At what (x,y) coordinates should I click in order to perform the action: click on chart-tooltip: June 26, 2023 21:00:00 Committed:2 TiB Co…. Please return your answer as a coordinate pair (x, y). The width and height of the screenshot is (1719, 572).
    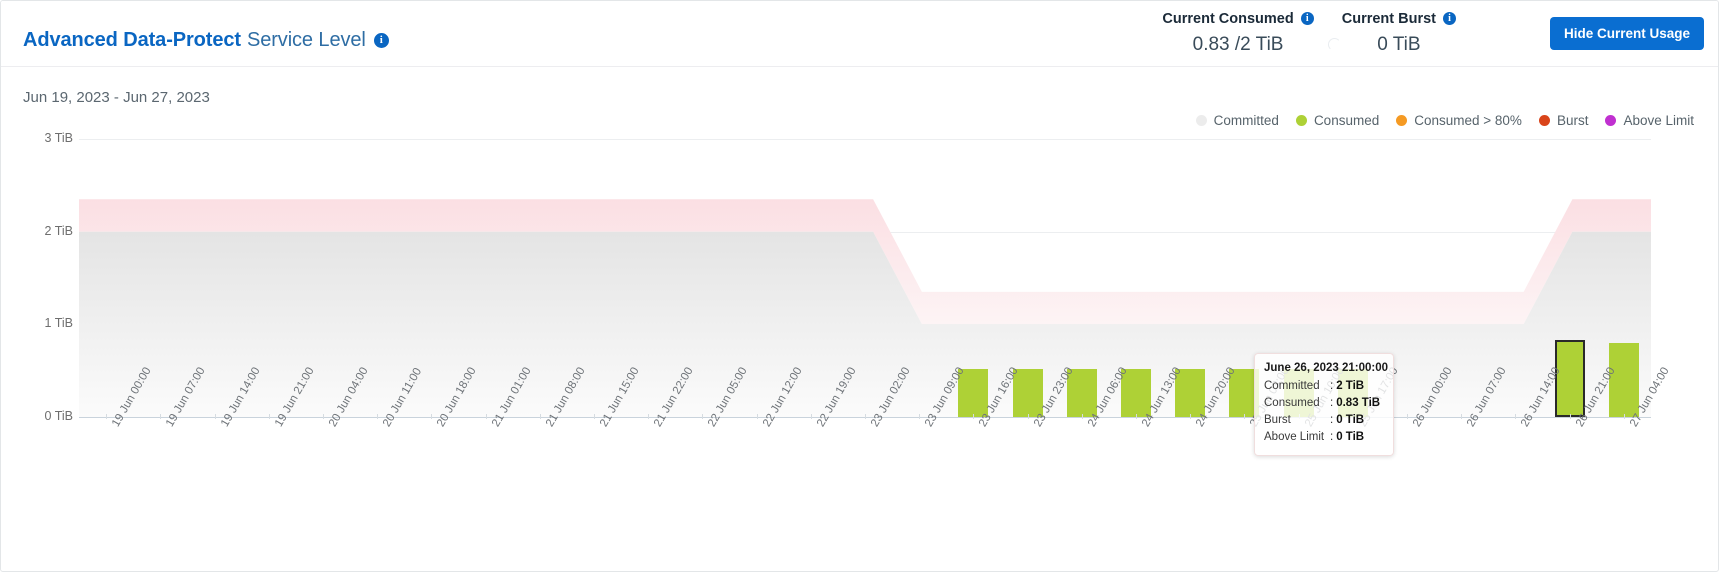
    Looking at the image, I should click on (1324, 404).